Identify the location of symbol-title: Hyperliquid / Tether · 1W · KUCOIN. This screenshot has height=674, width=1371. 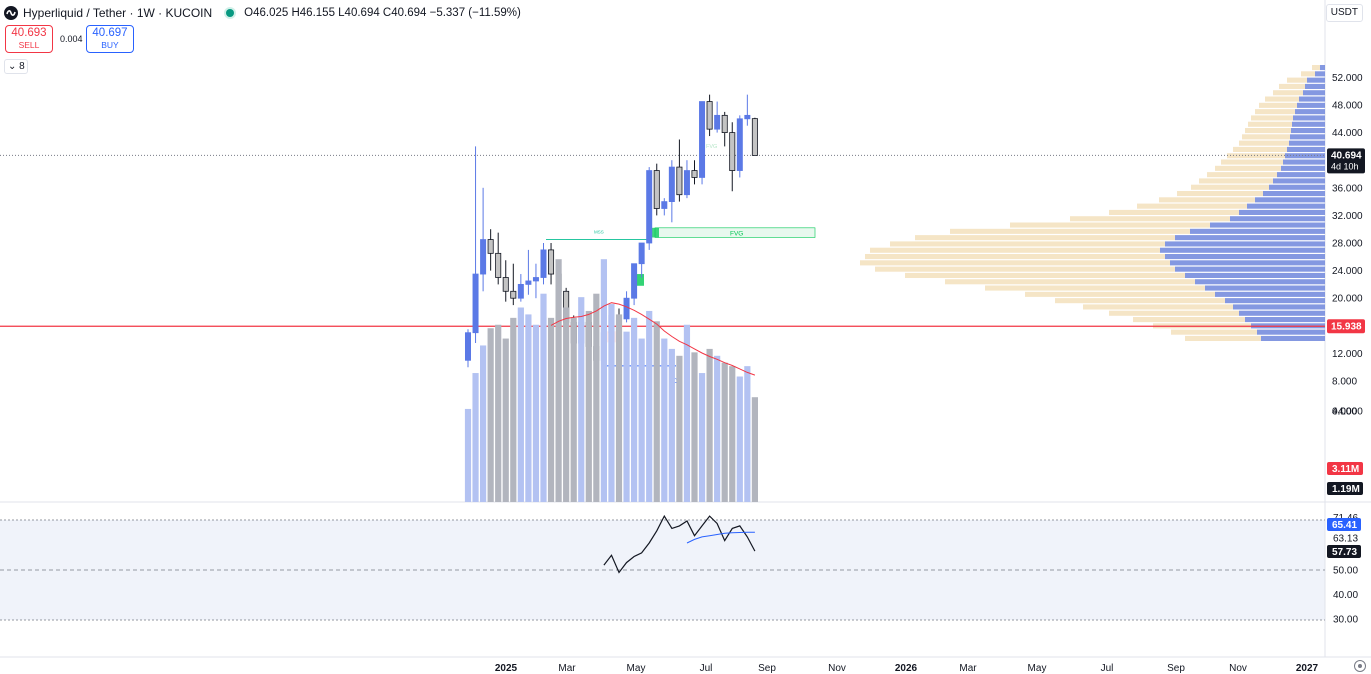
(118, 13).